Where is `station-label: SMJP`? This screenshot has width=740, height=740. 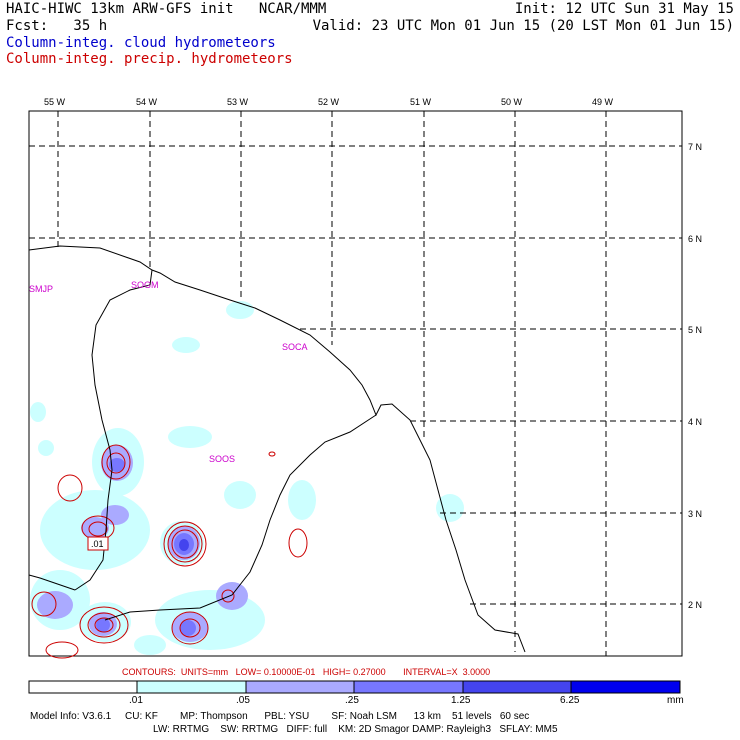
station-label: SMJP is located at coordinates (41, 289).